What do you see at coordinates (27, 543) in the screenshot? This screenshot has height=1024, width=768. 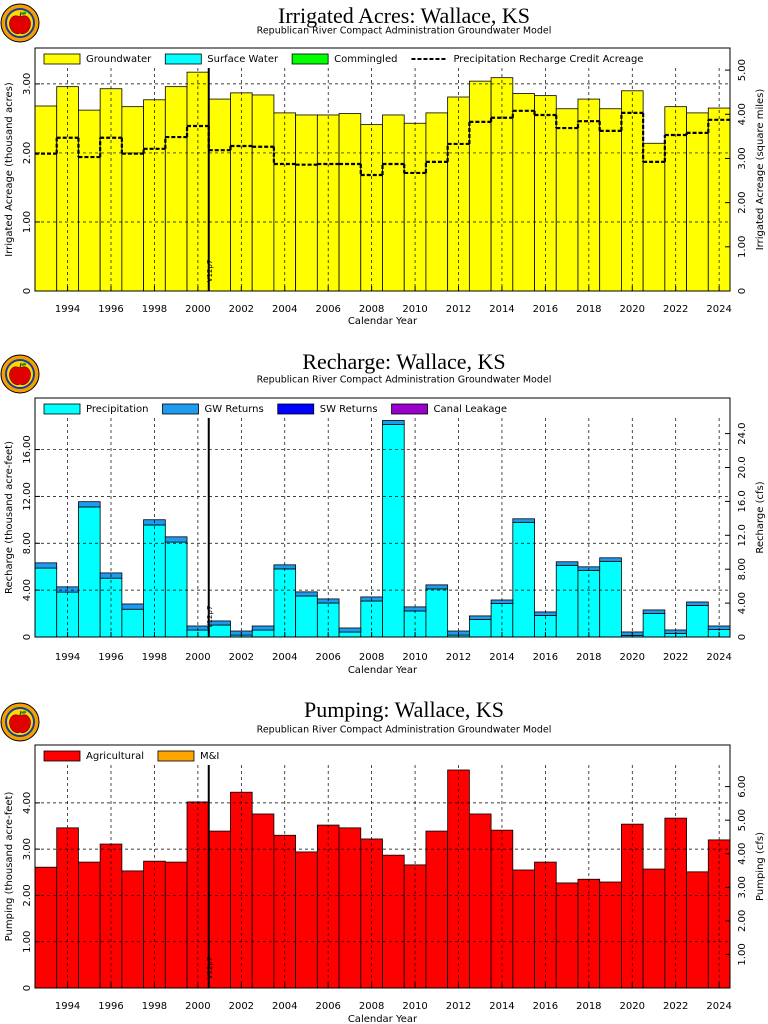 I see `y-tick-label: 8.00` at bounding box center [27, 543].